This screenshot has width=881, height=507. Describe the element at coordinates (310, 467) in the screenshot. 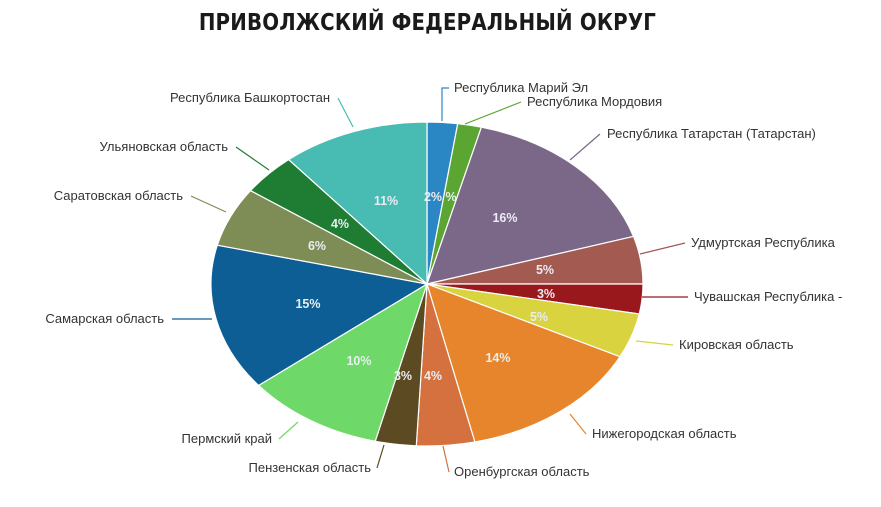

I see `category-label: Пензенская область` at that location.